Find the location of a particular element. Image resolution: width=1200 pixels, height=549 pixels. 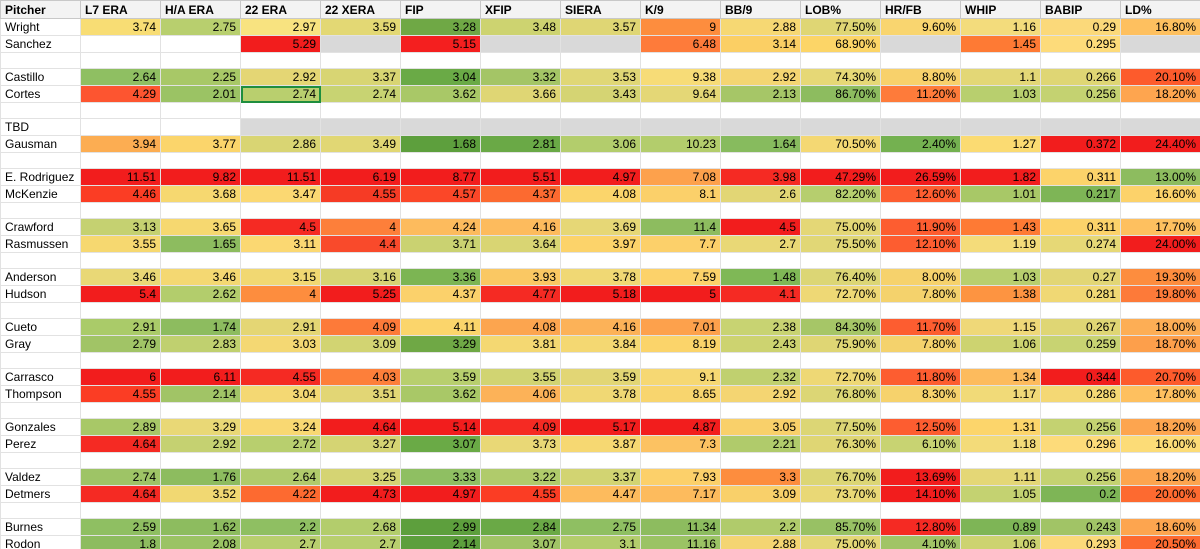

stat-cell: 3.3 is located at coordinates (760, 477).